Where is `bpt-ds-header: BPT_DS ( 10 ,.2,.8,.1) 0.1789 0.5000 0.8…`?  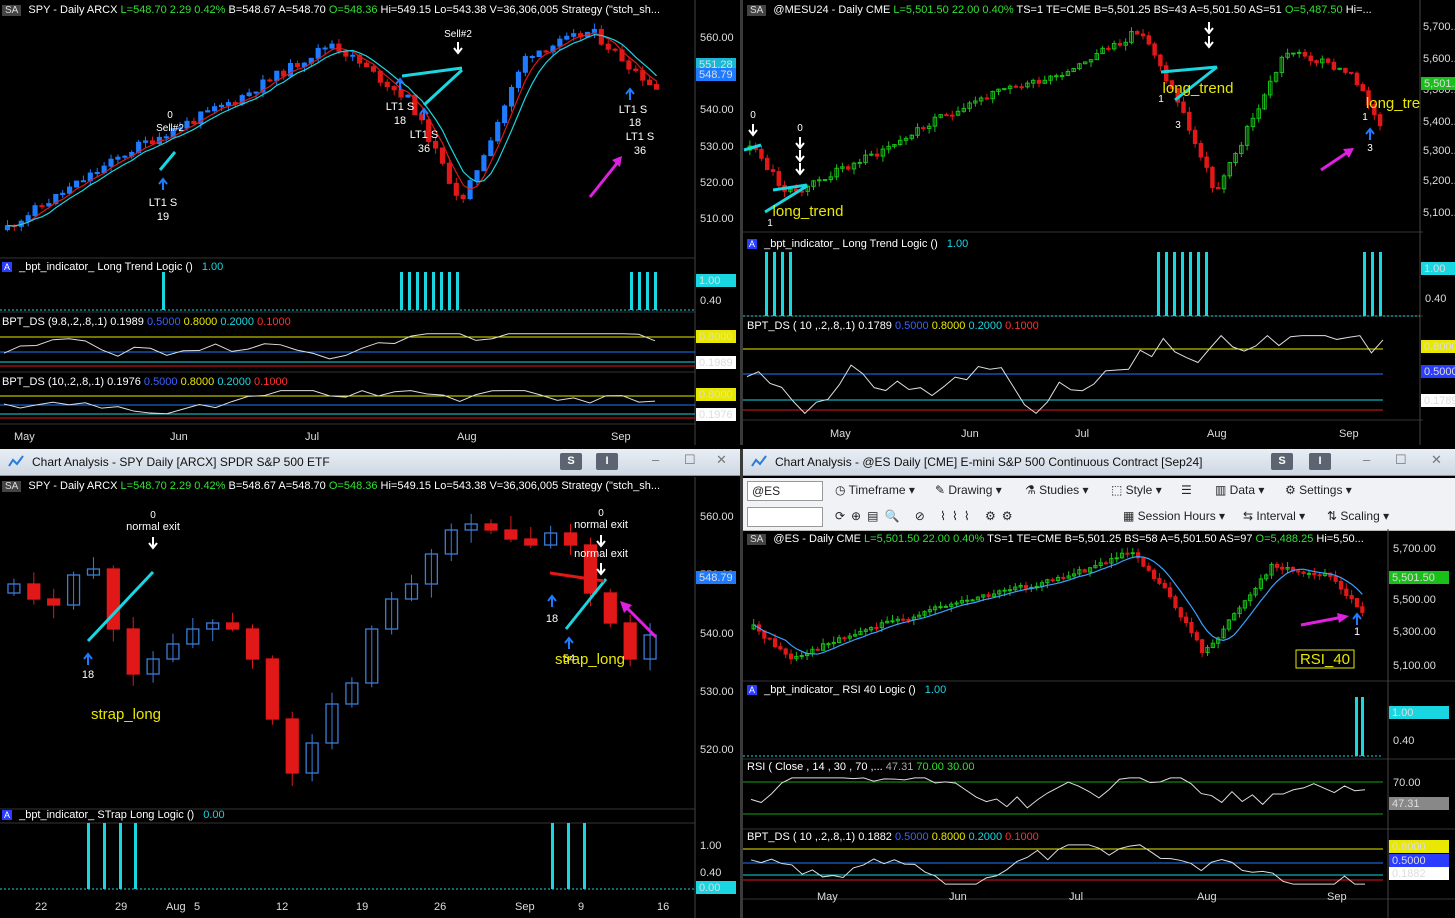 bpt-ds-header: BPT_DS ( 10 ,.2,.8,.1) 0.1789 0.5000 0.8… is located at coordinates (893, 326).